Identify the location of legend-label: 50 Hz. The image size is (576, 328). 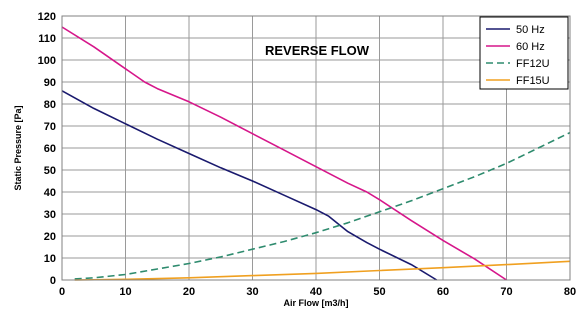
(530, 30).